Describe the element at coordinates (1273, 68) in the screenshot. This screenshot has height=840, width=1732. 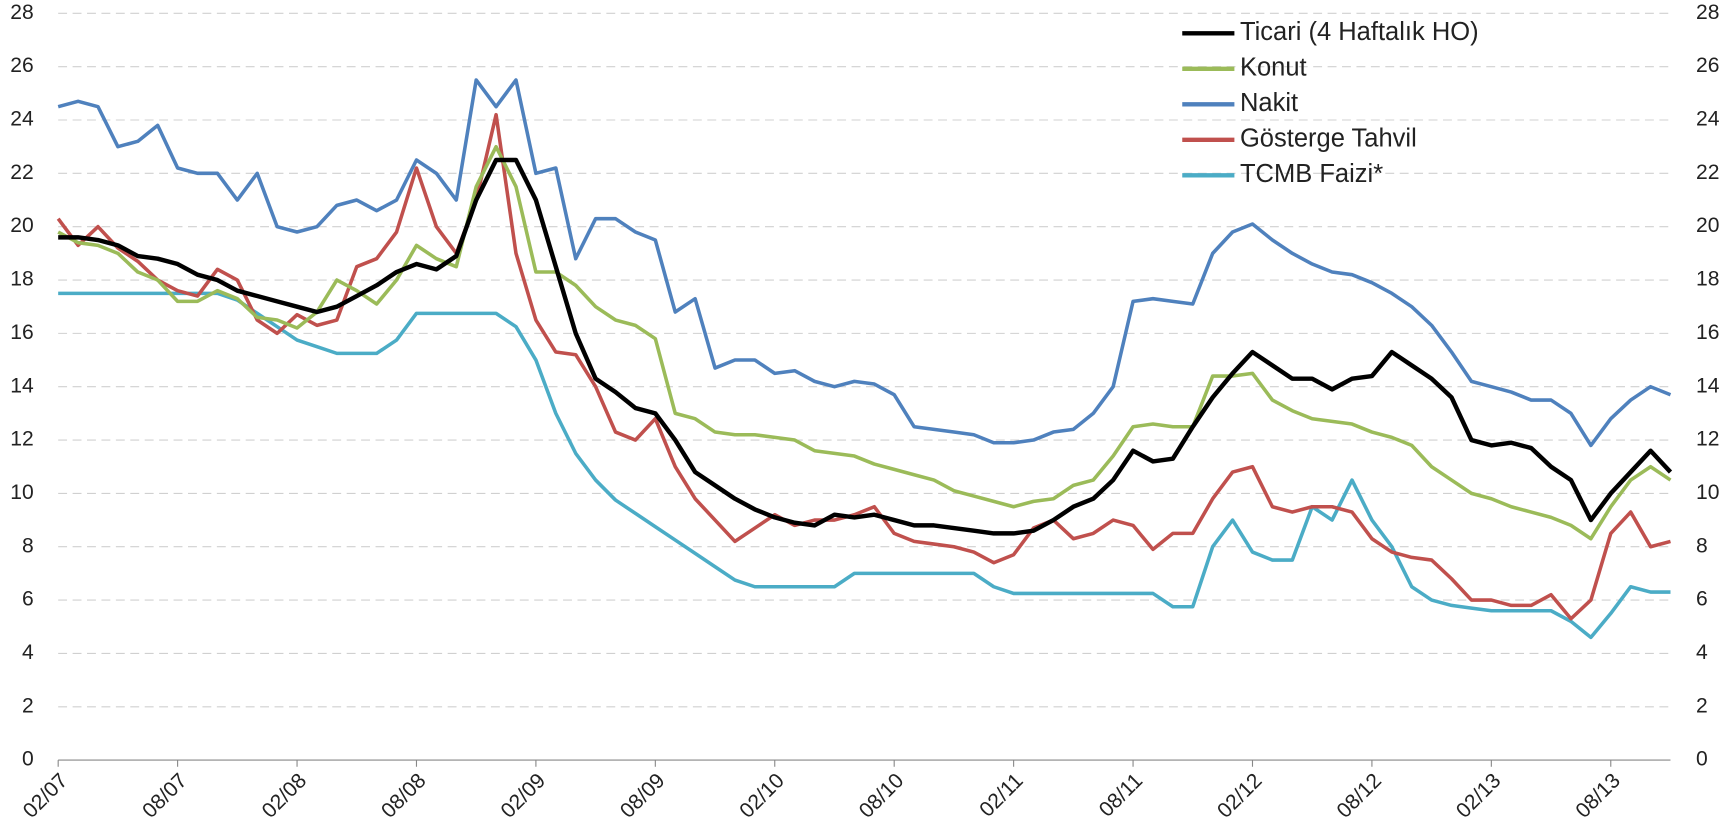
I see `legend-label: Konut` at that location.